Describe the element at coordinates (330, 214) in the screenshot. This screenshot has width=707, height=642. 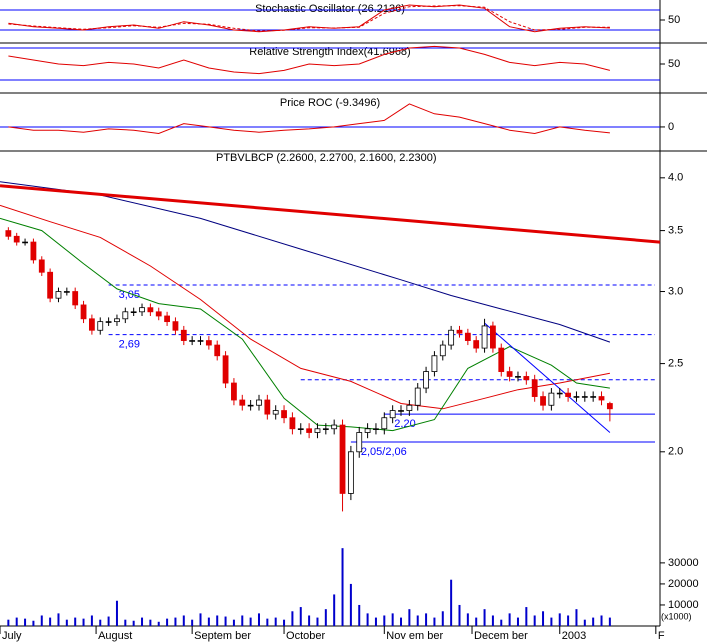
I see `overlay-line` at that location.